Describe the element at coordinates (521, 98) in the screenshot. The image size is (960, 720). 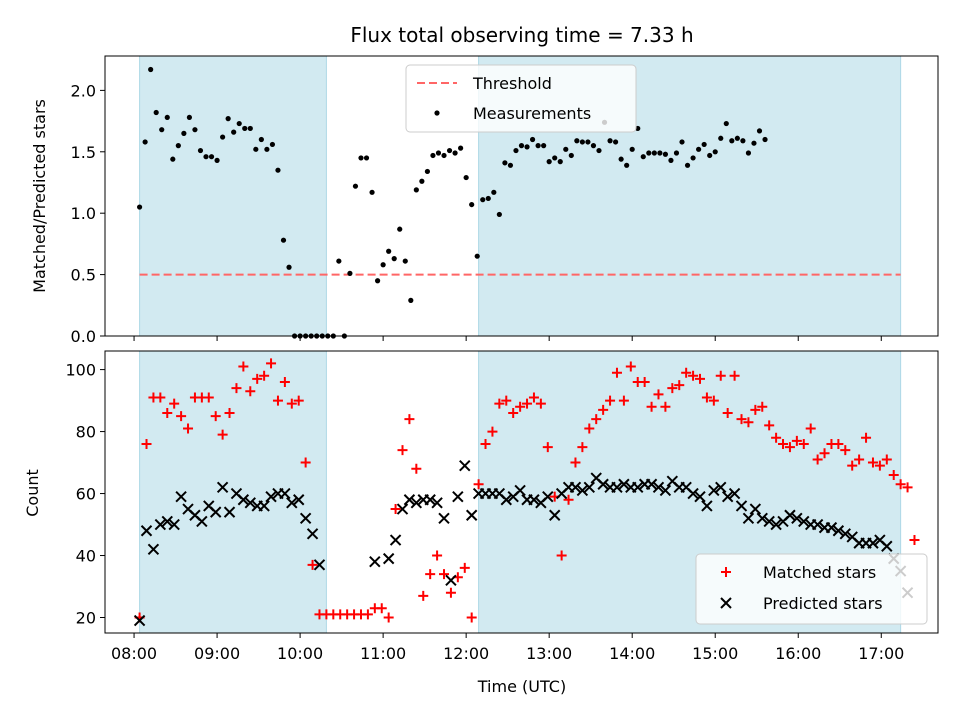
I see `top-legend-box` at that location.